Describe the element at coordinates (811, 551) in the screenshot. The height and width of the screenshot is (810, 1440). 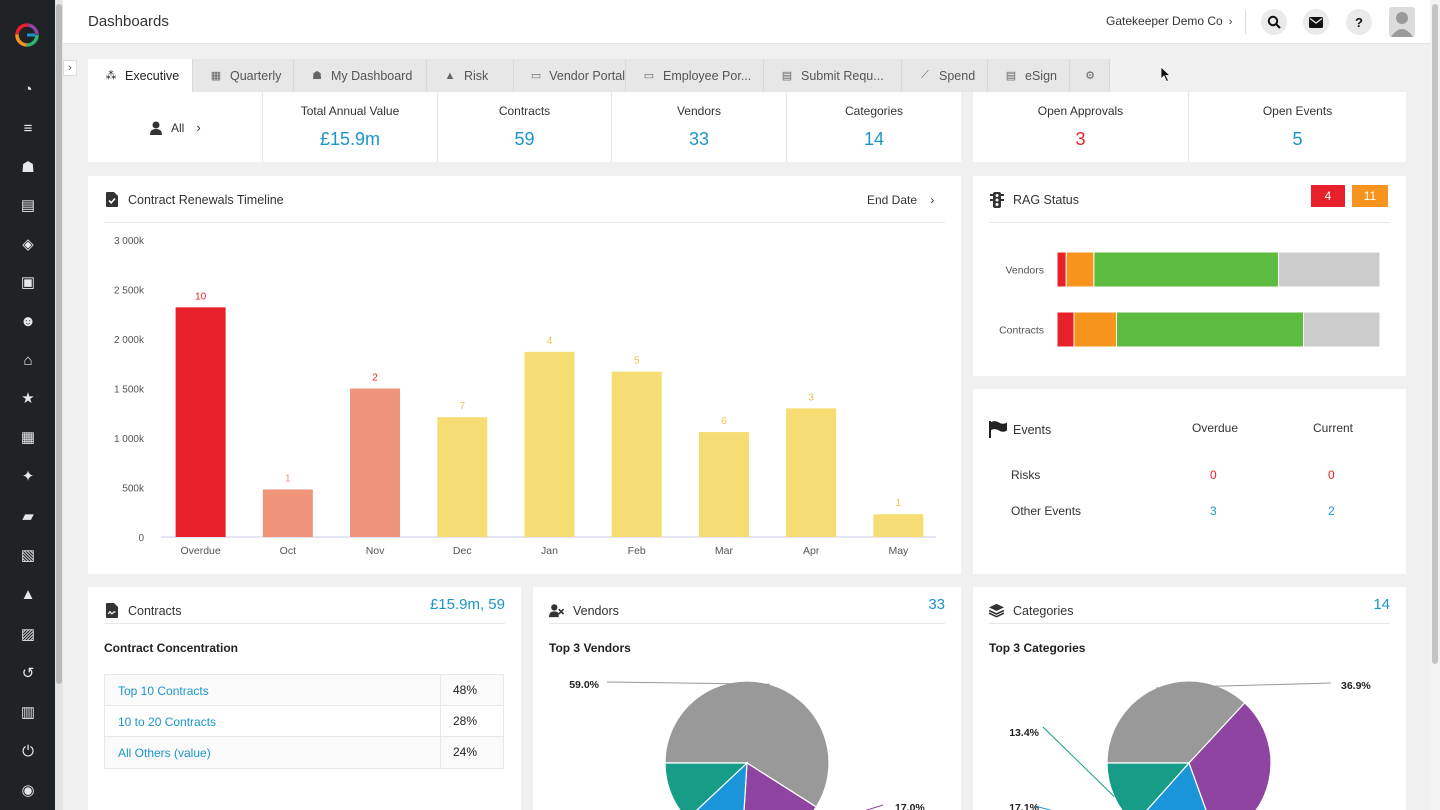
I see `x-tick-label: Apr` at that location.